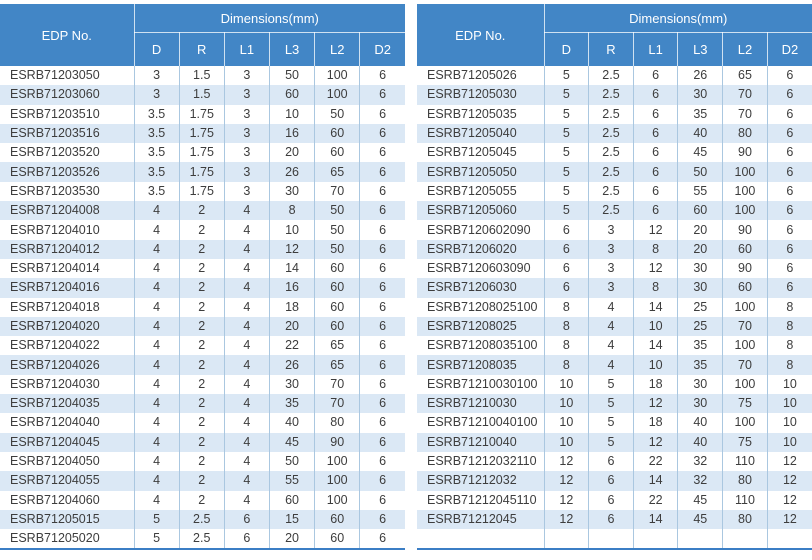  I want to click on edp-cell: ESRB71208035, so click(481, 365).